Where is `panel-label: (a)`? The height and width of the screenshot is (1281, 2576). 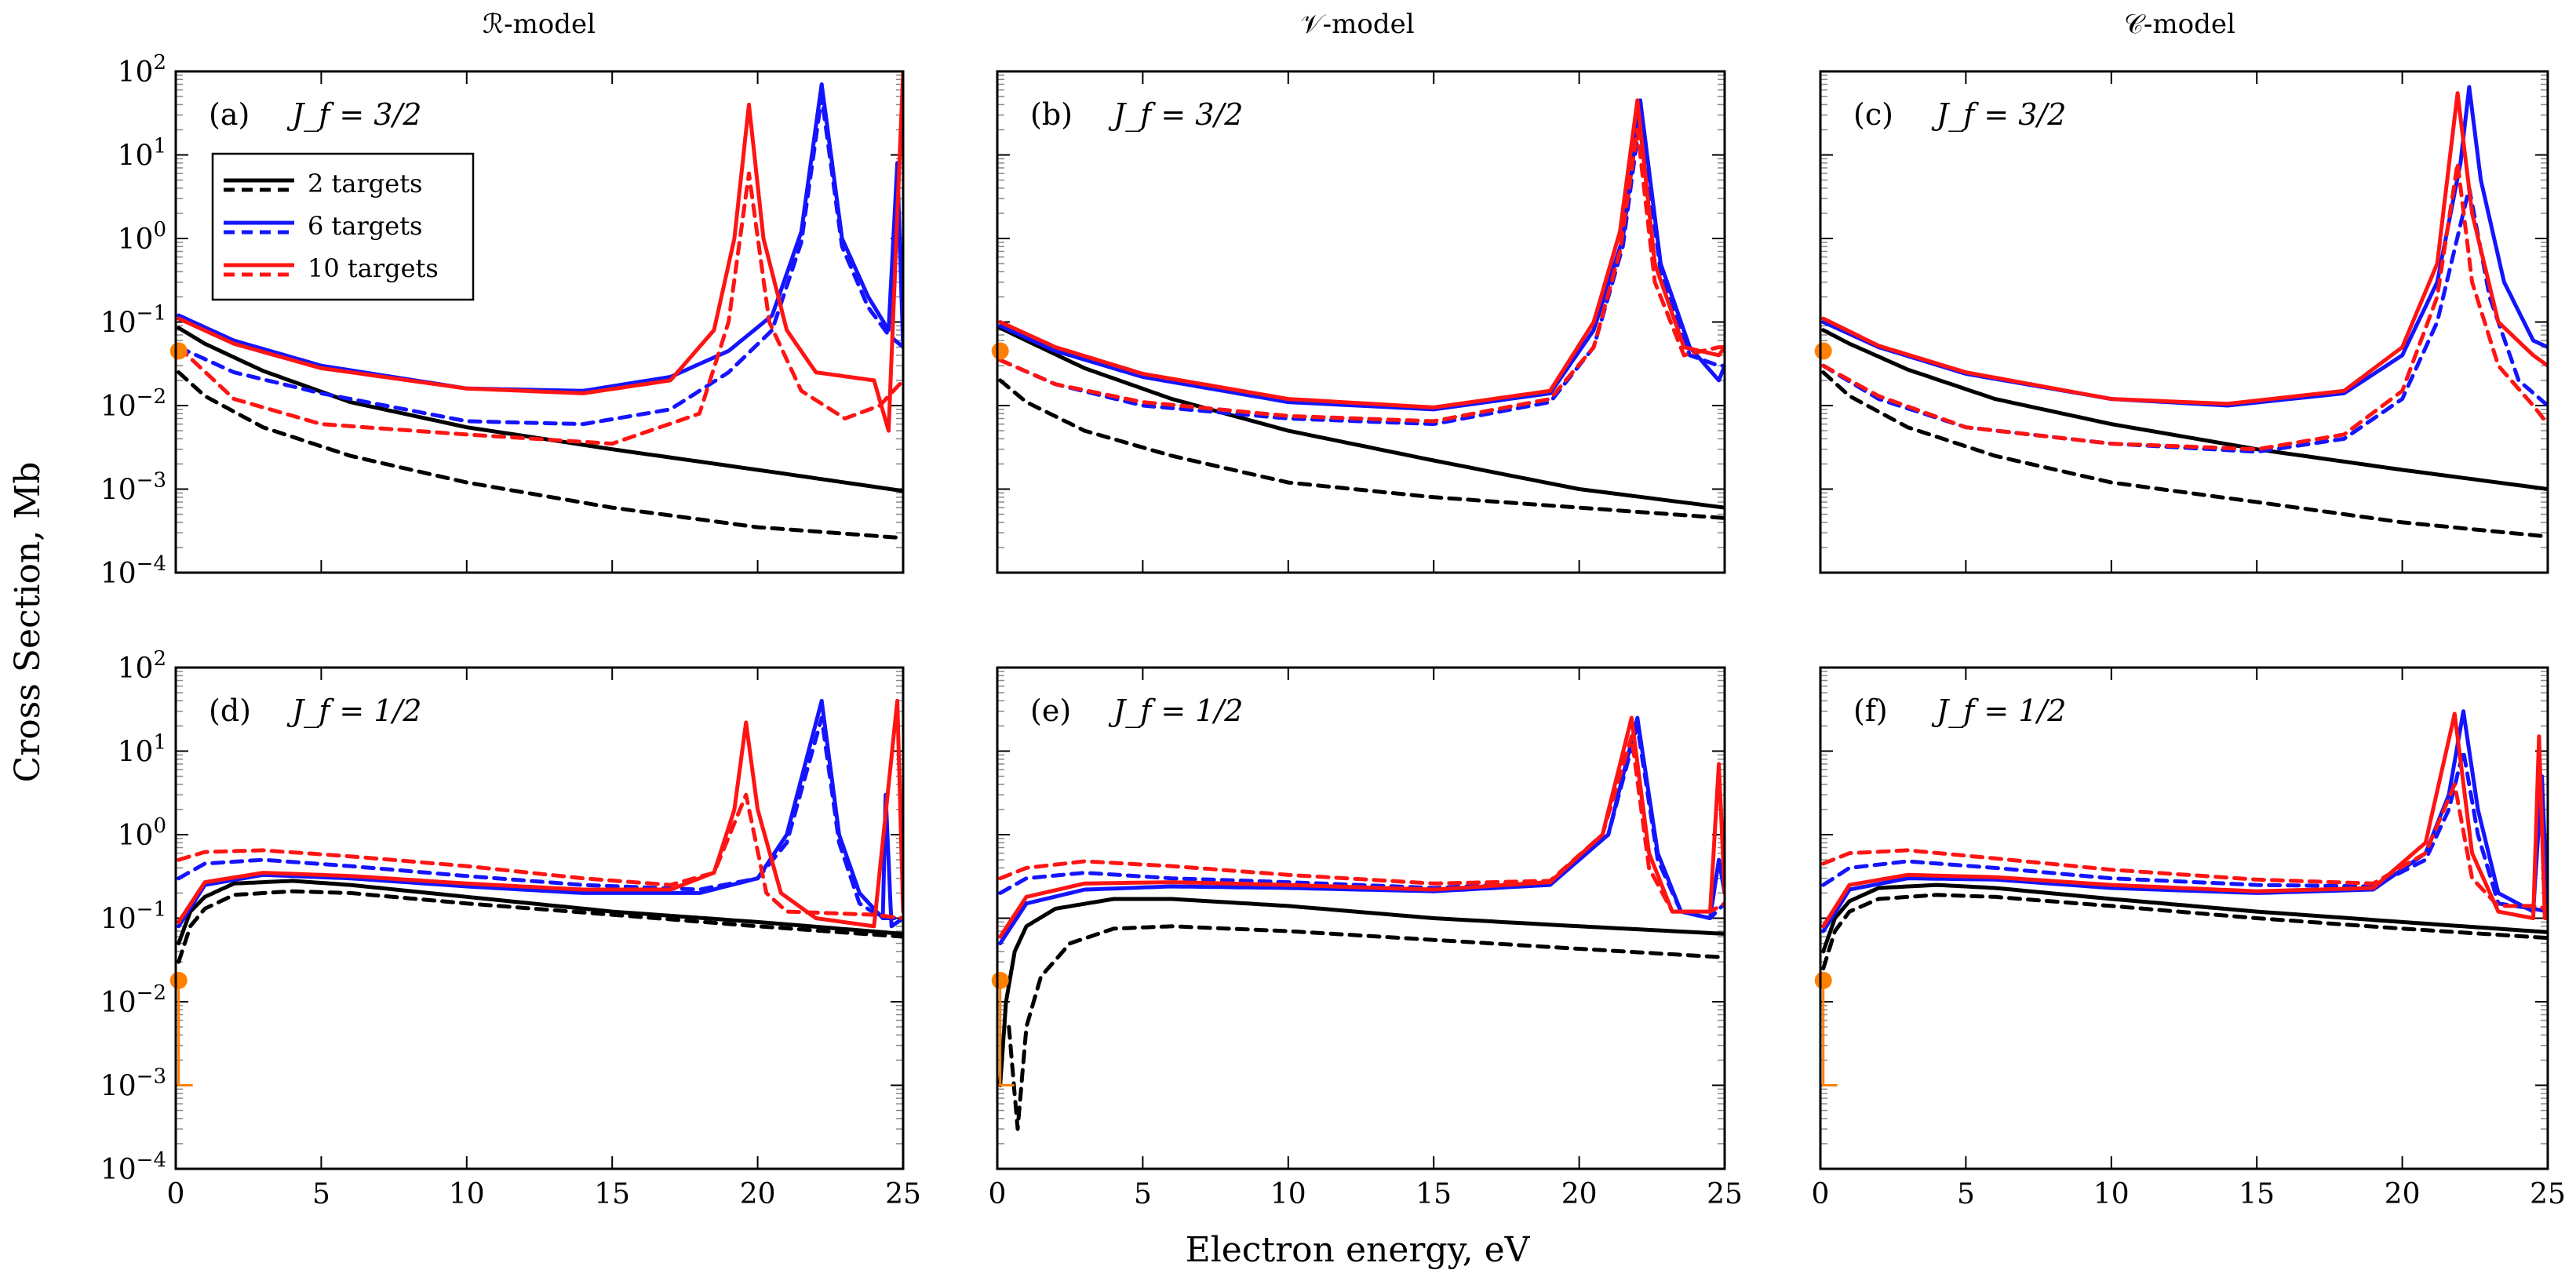 panel-label: (a) is located at coordinates (229, 114).